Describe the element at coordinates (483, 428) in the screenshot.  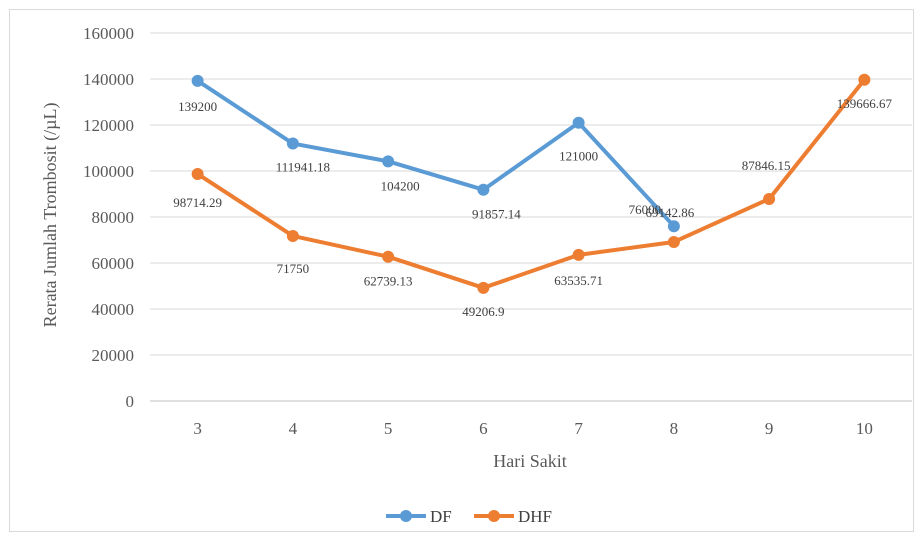
I see `x-tick-label: 6` at that location.